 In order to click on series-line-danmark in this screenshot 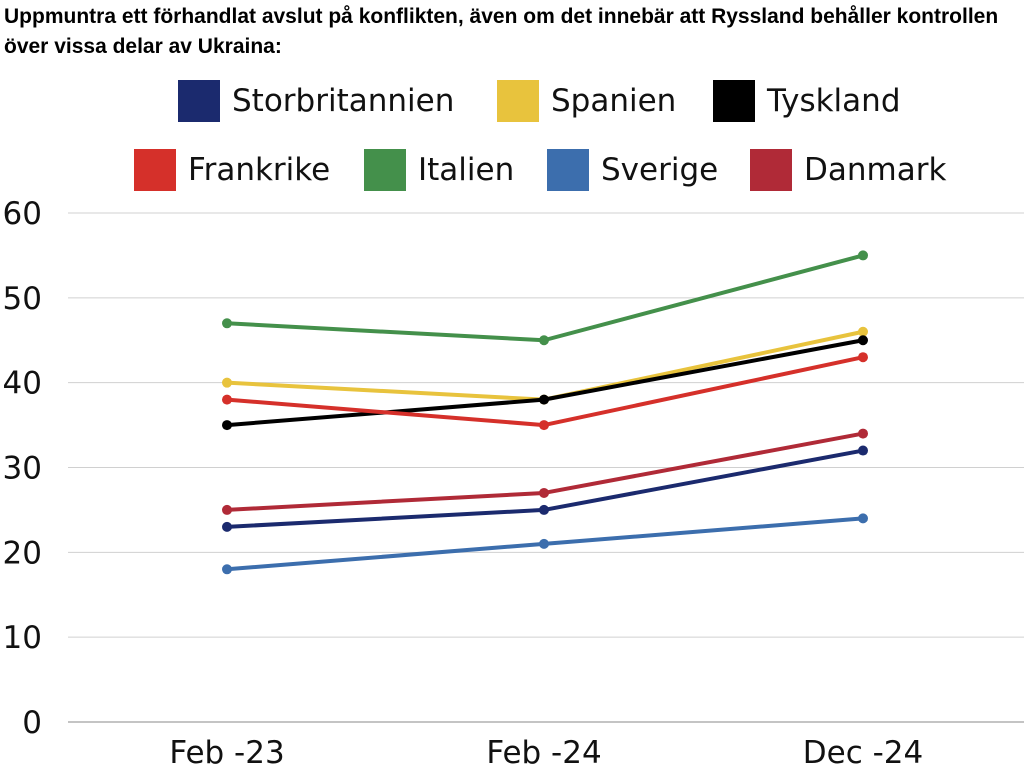, I will do `click(545, 471)`.